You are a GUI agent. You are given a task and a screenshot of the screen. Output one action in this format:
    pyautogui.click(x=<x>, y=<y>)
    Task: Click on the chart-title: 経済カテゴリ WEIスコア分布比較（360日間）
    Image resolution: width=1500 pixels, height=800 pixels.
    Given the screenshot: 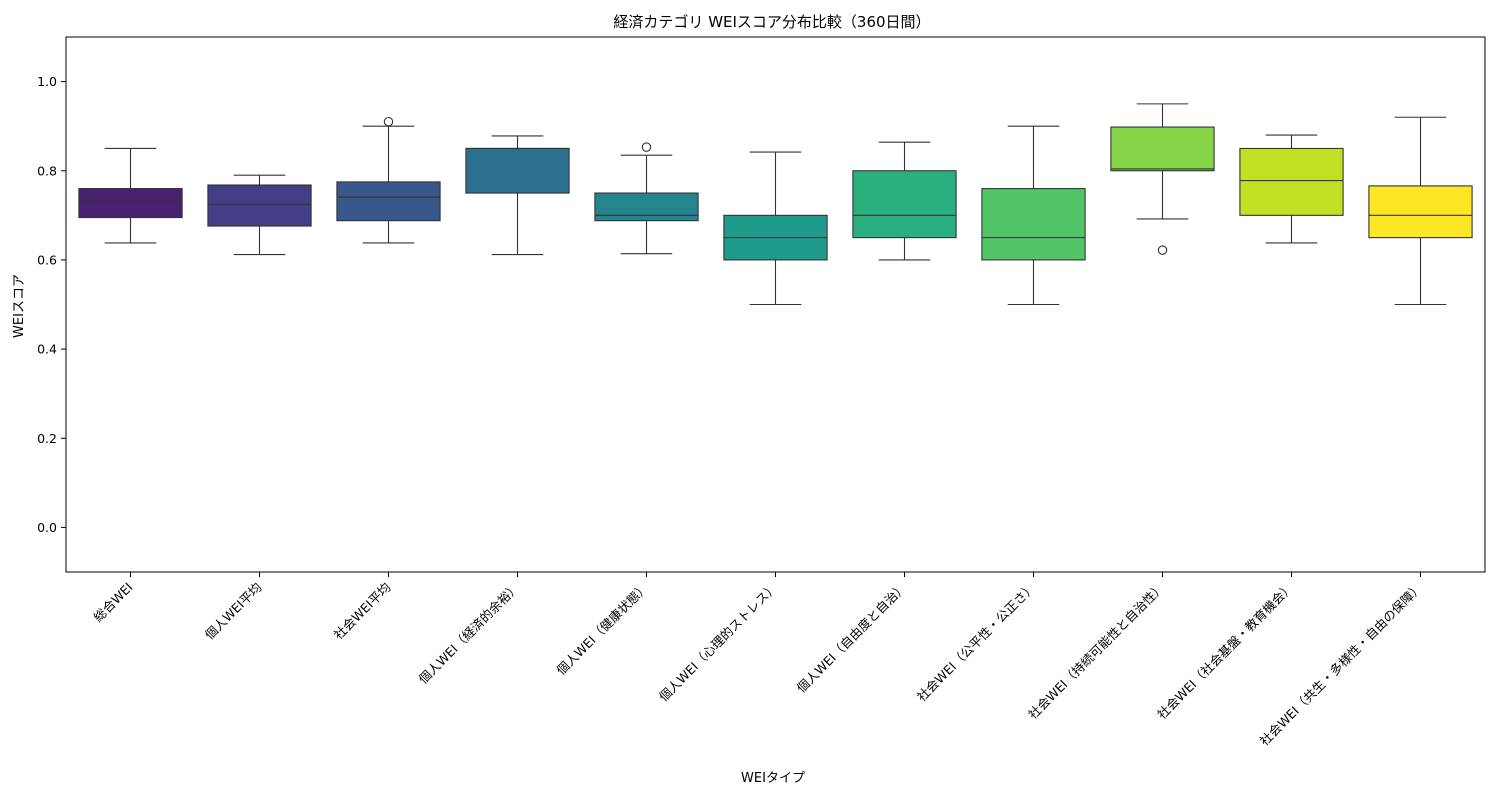 What is the action you would take?
    pyautogui.click(x=771, y=22)
    